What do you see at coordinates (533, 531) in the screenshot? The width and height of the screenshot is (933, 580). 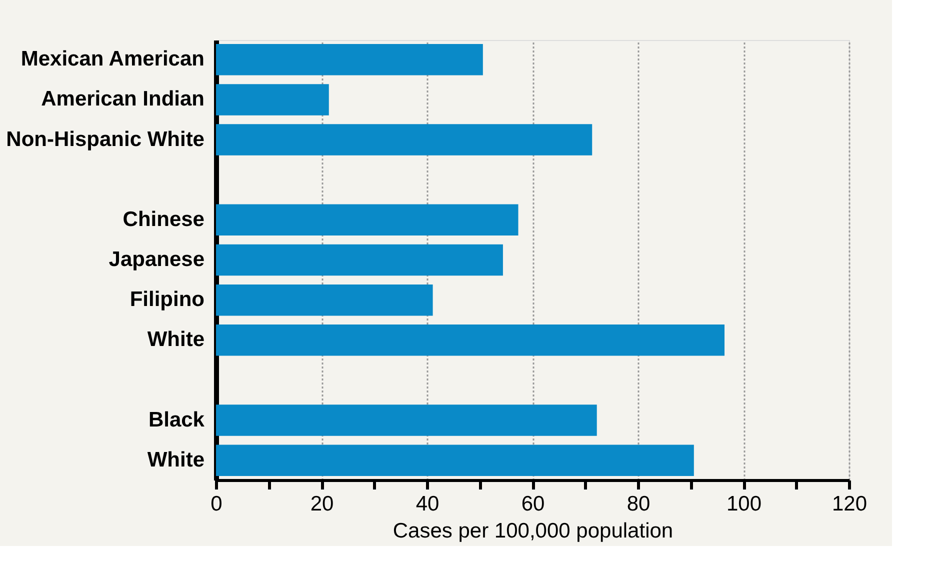 I see `x-axis-title: Cases per 100,000 population` at bounding box center [533, 531].